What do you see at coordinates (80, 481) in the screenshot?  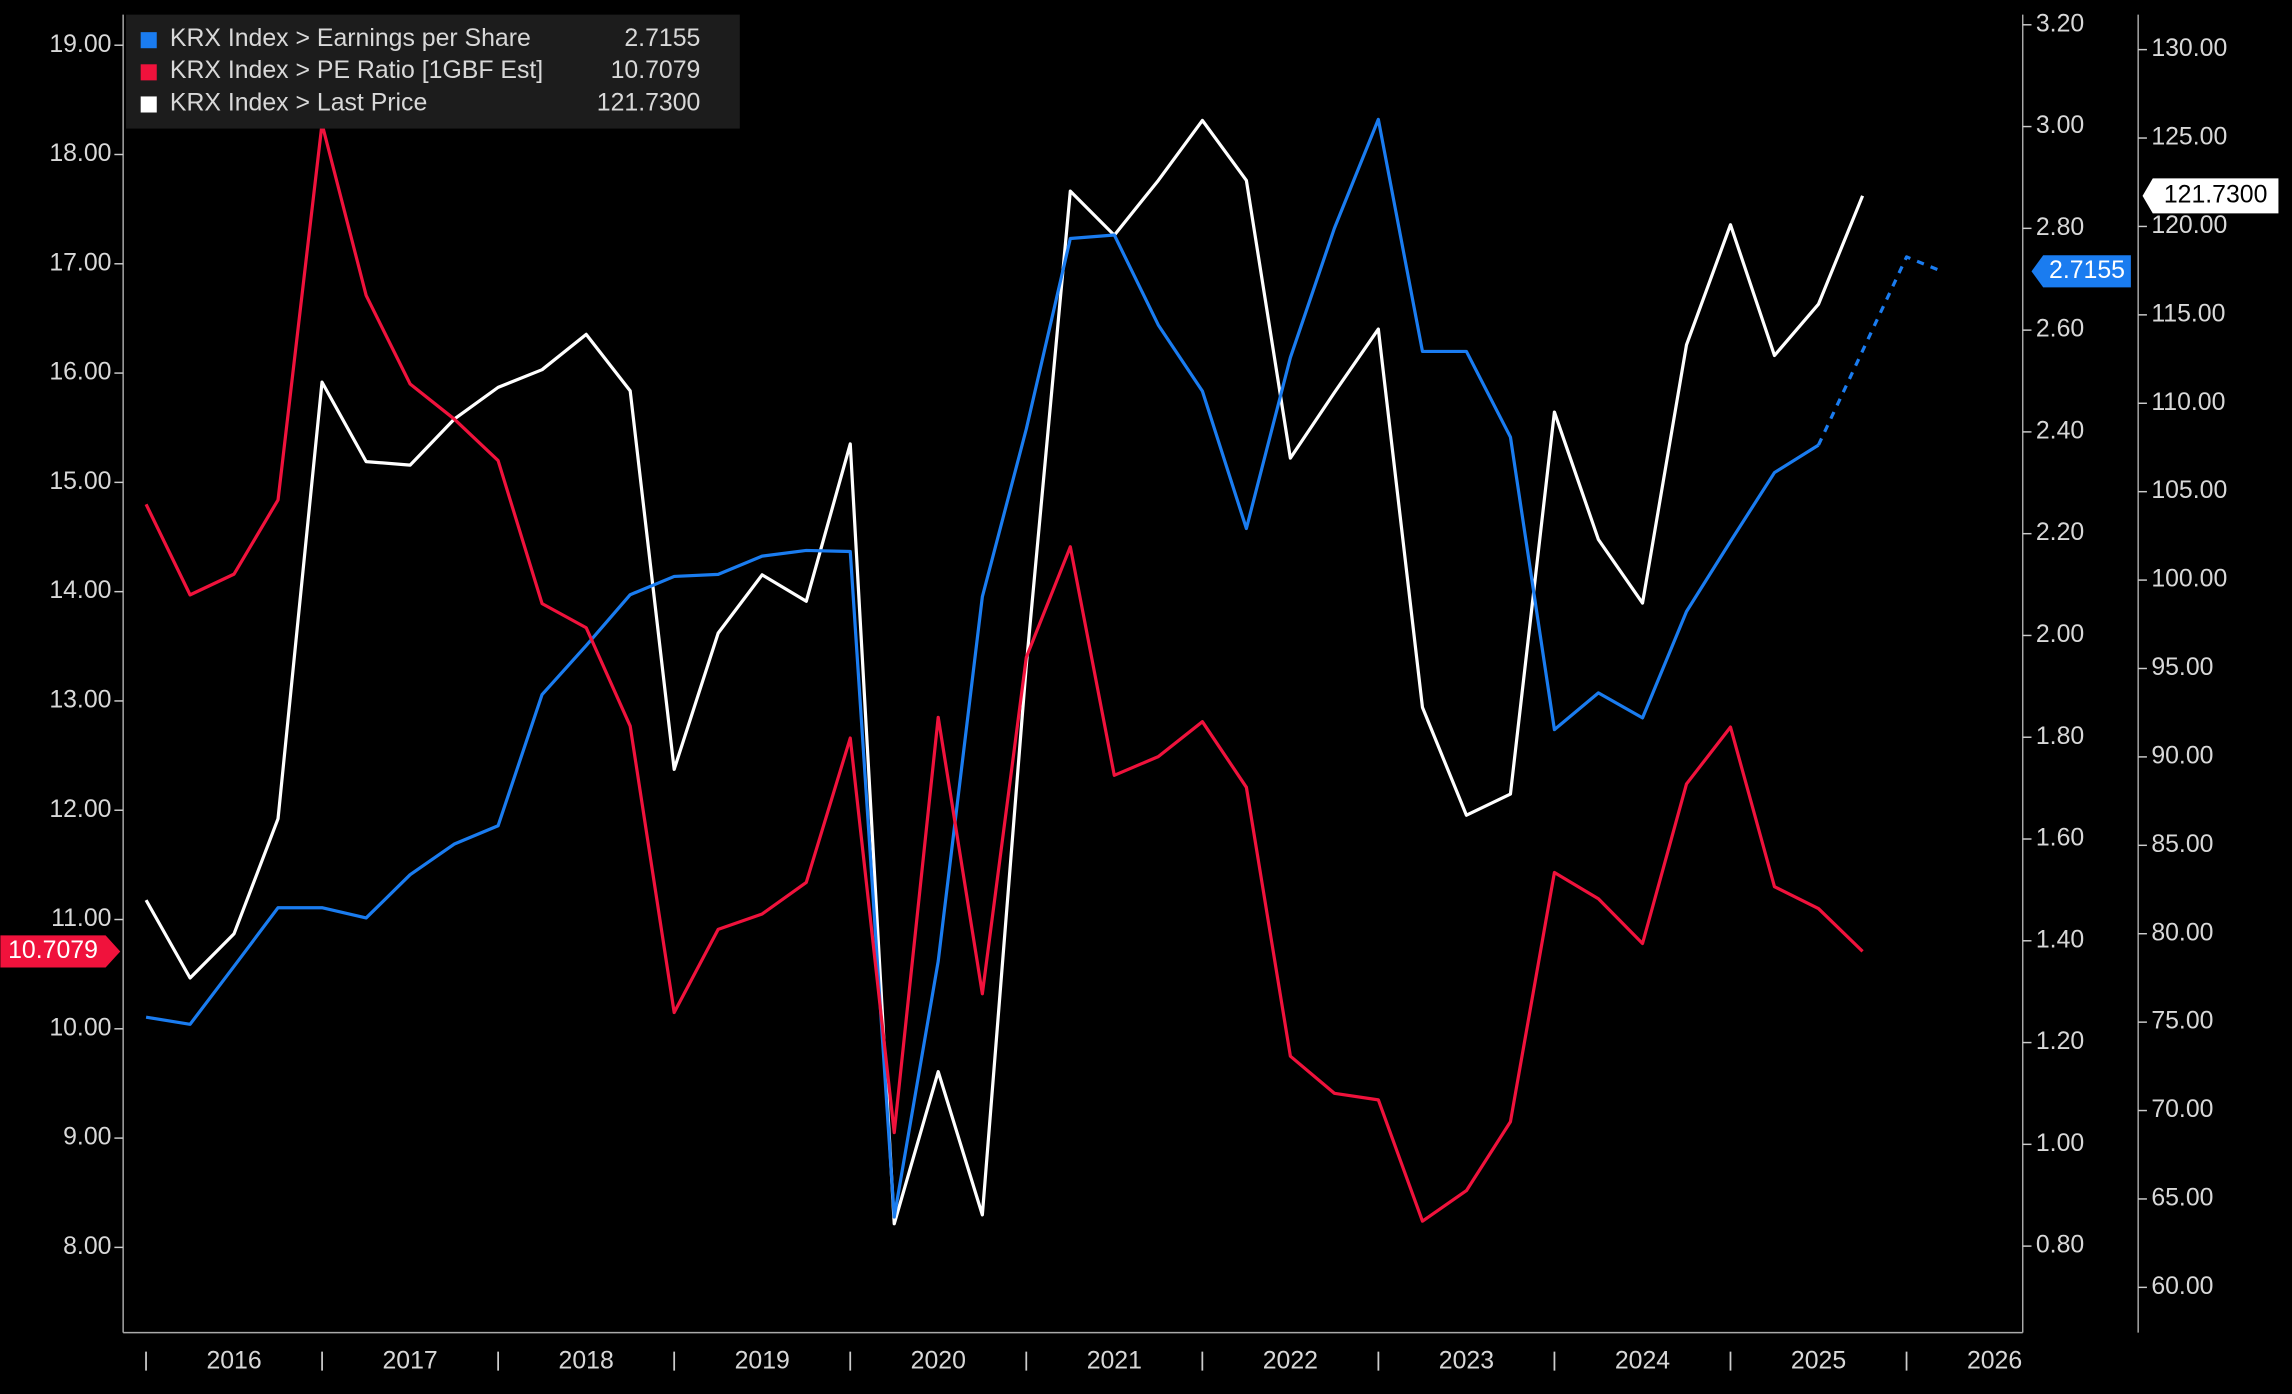 I see `y-tick-label: 15.00` at bounding box center [80, 481].